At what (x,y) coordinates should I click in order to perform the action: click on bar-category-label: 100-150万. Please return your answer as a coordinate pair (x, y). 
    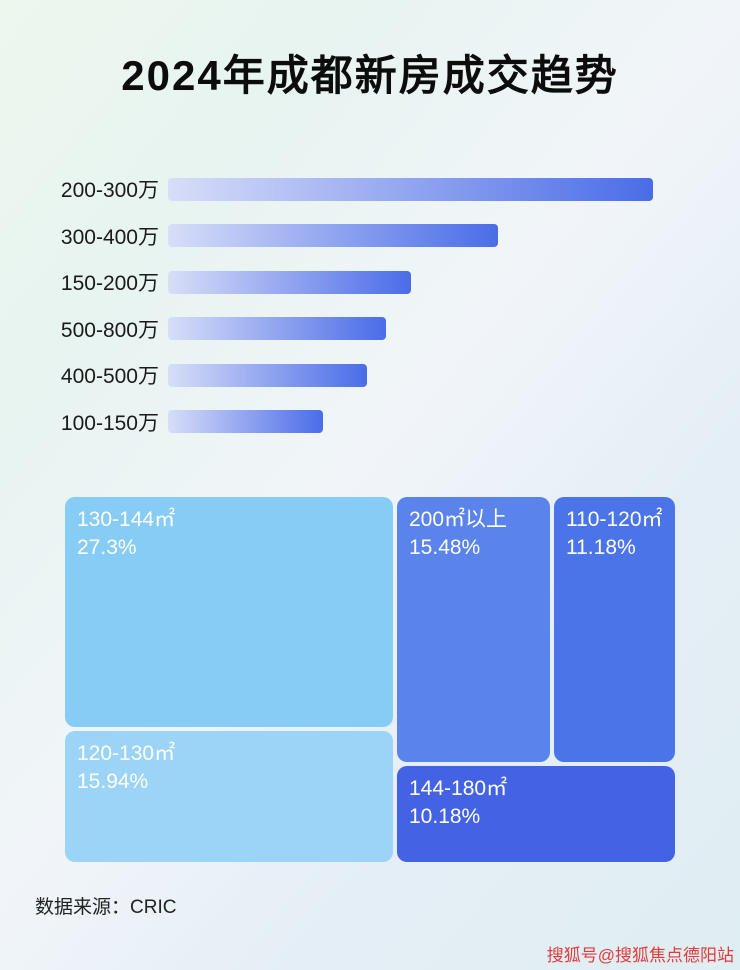
    Looking at the image, I should click on (109, 423).